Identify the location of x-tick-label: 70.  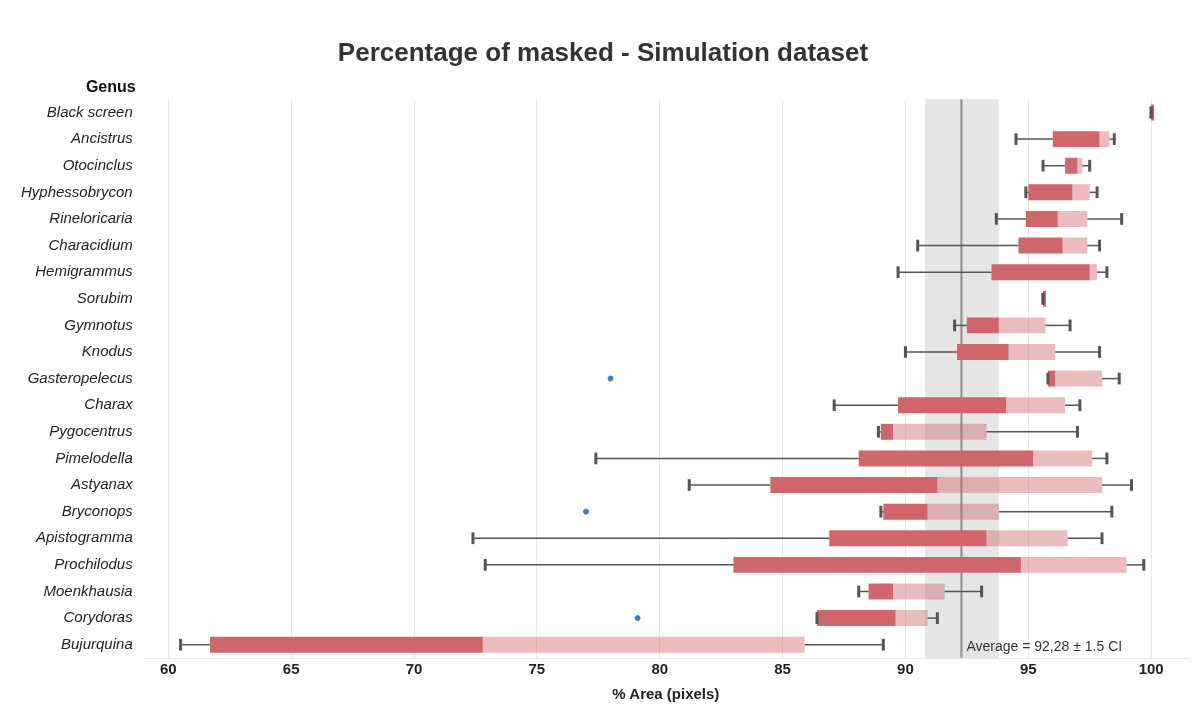
(414, 669).